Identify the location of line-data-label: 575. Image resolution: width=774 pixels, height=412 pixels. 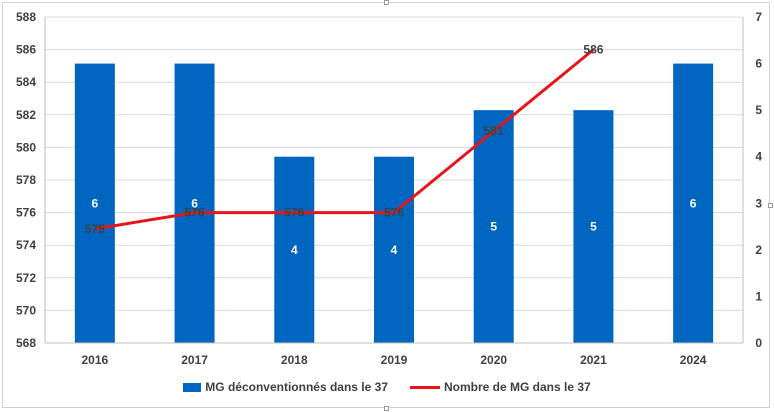
(95, 229).